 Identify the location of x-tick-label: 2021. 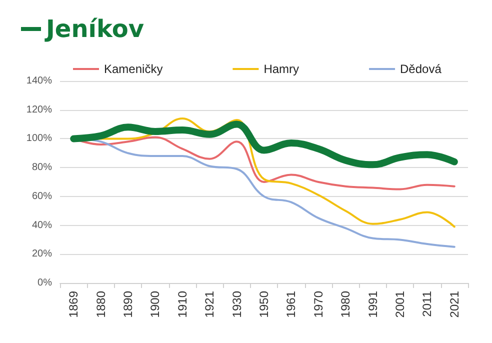
(454, 304).